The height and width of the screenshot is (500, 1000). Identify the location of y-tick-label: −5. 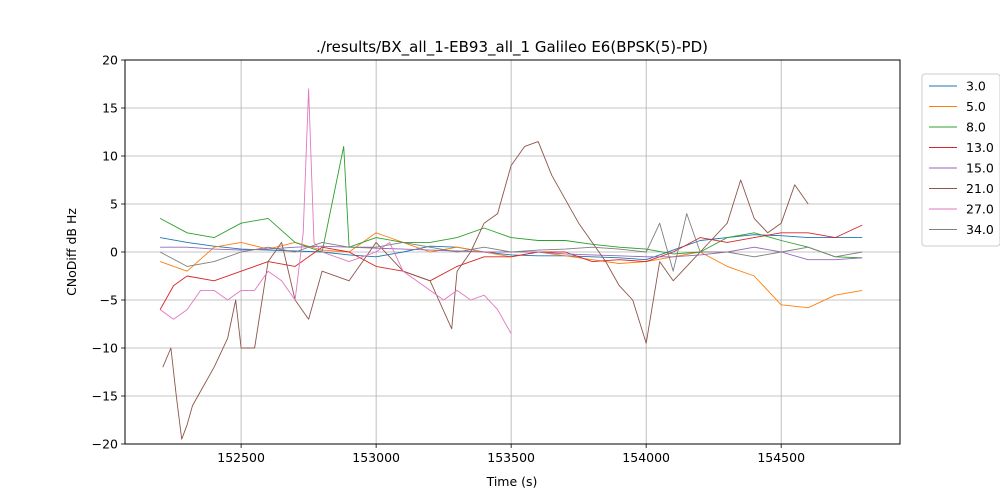
(109, 300).